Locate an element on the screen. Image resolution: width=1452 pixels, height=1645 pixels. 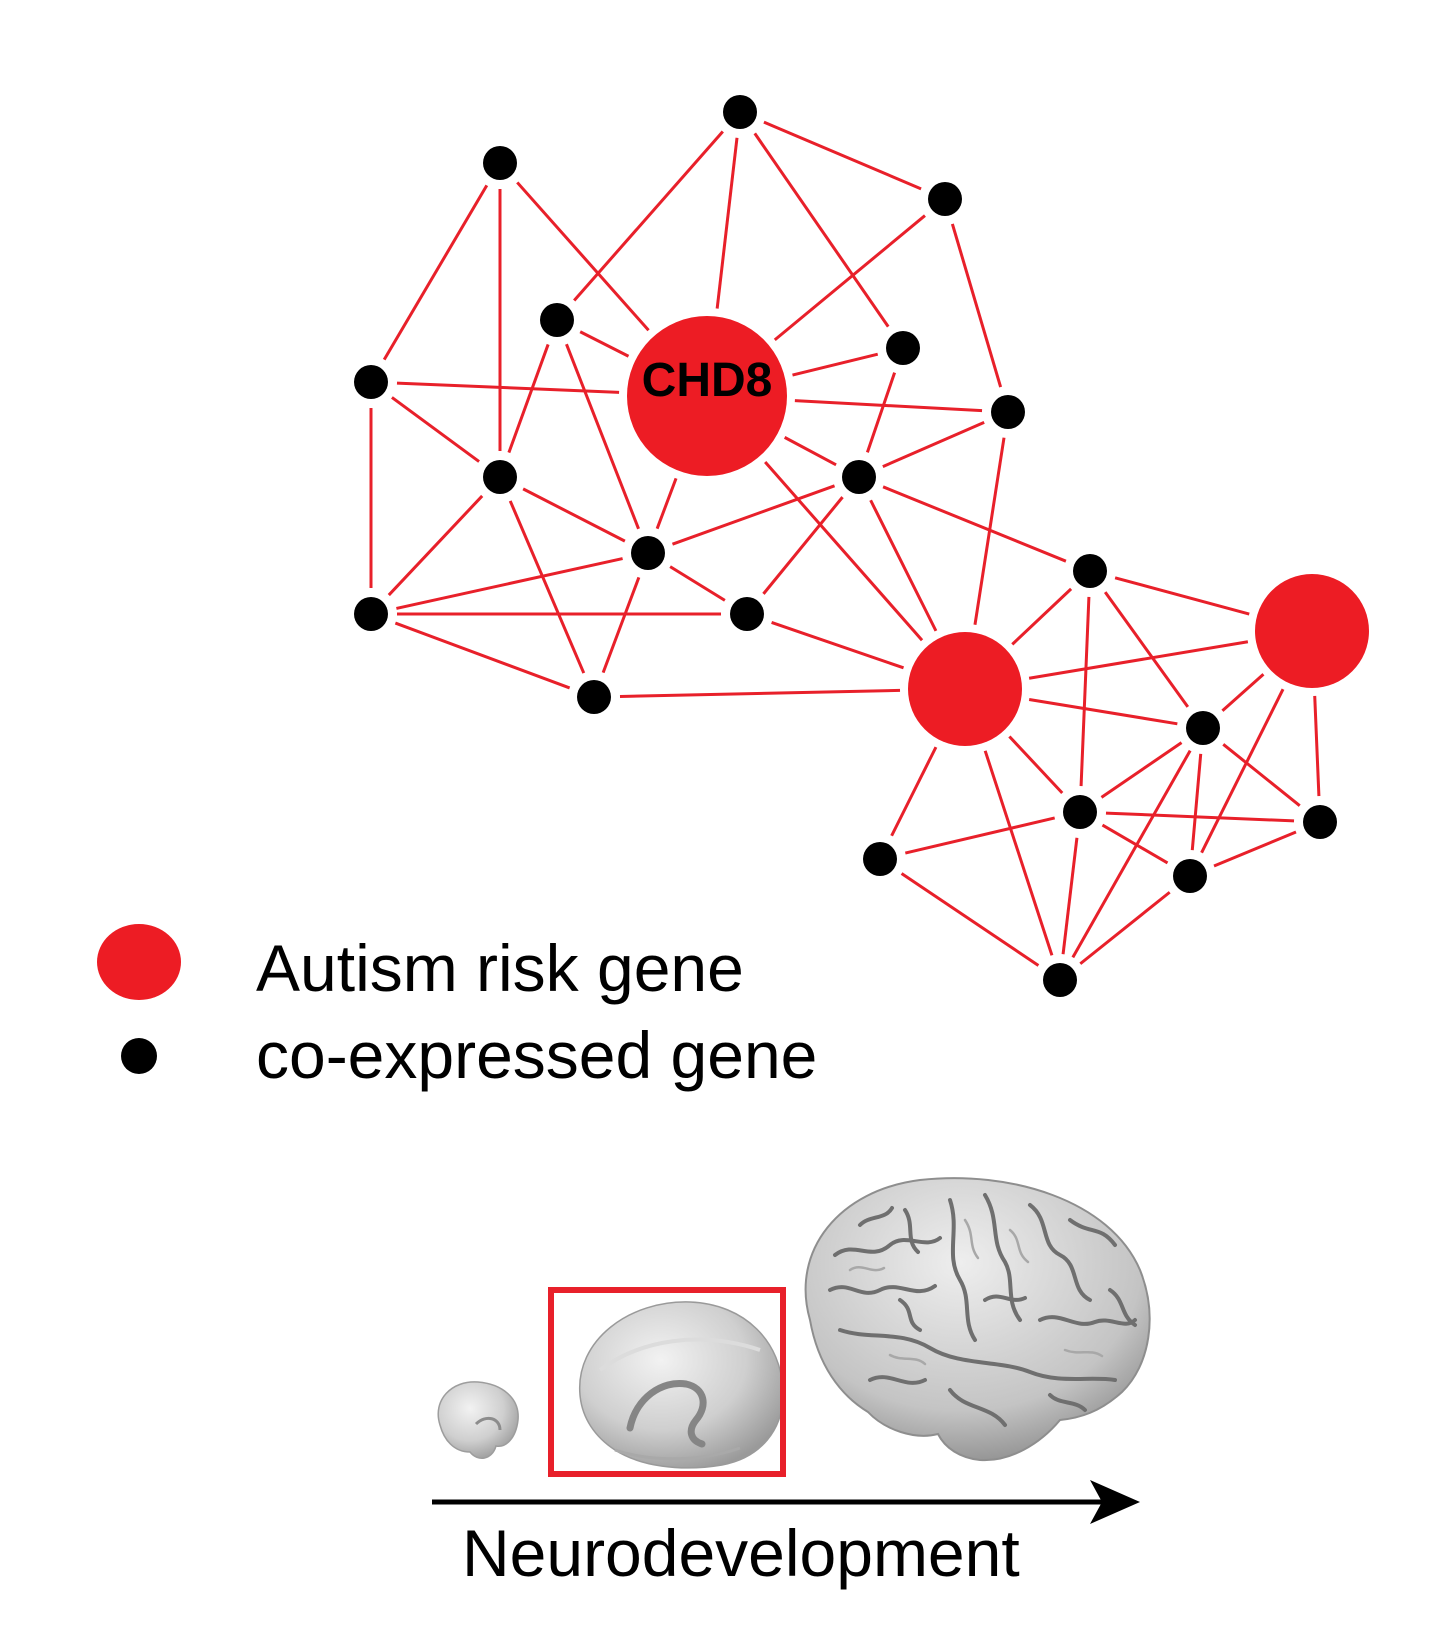
legend-risk-gene-label: Autism risk gene is located at coordinates (500, 968).